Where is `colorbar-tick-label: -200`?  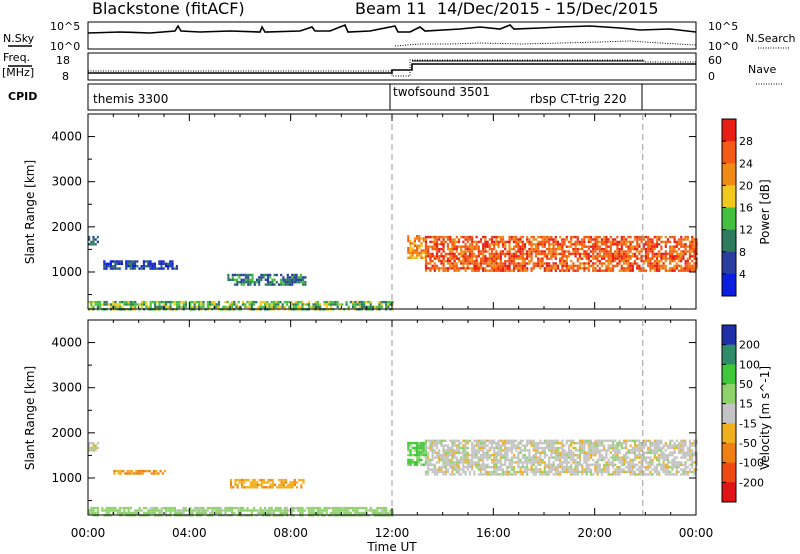
colorbar-tick-label: -200 is located at coordinates (751, 482).